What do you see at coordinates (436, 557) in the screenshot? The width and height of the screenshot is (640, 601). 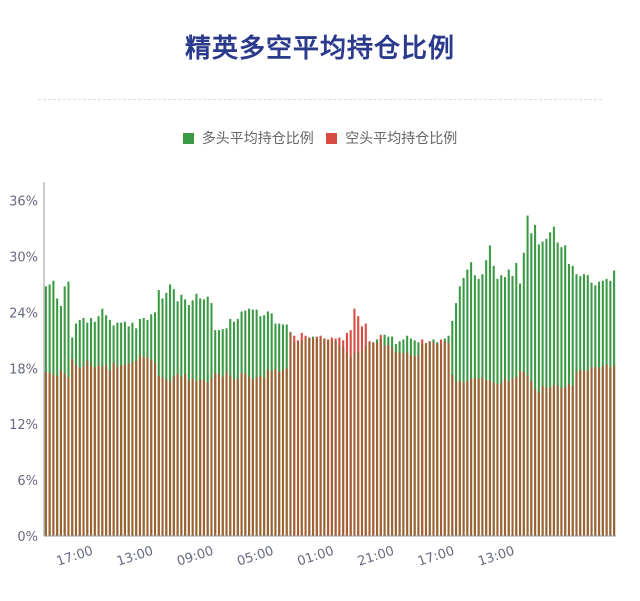 I see `x-tick-label: 17:00` at bounding box center [436, 557].